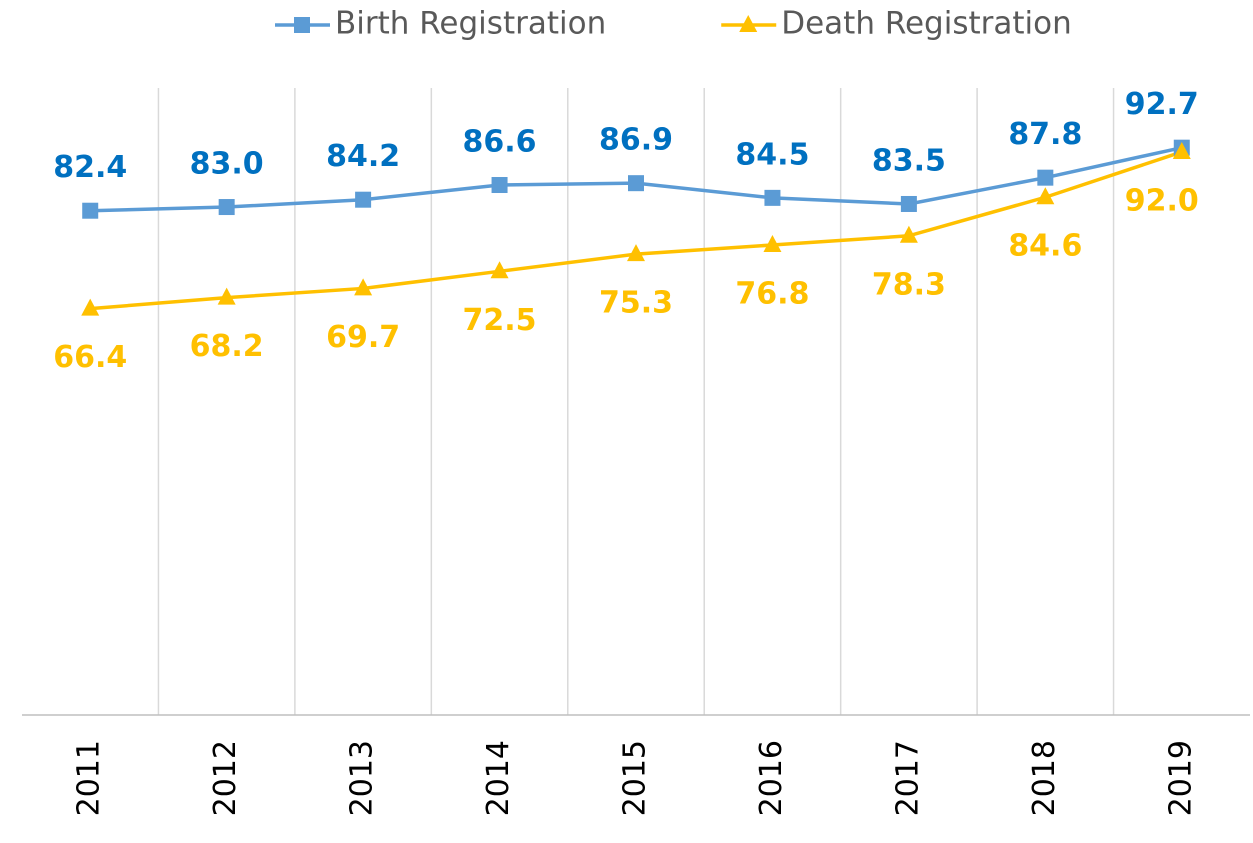 This screenshot has height=843, width=1253. I want to click on data-label: 84.5, so click(772, 154).